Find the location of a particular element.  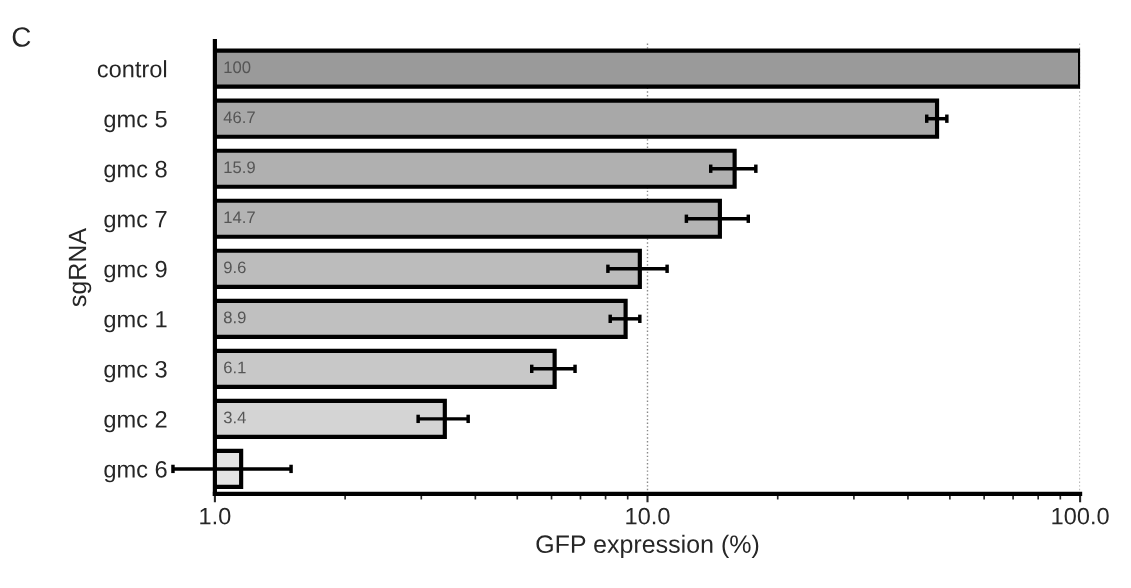

data-label: 8.9 is located at coordinates (234, 317).